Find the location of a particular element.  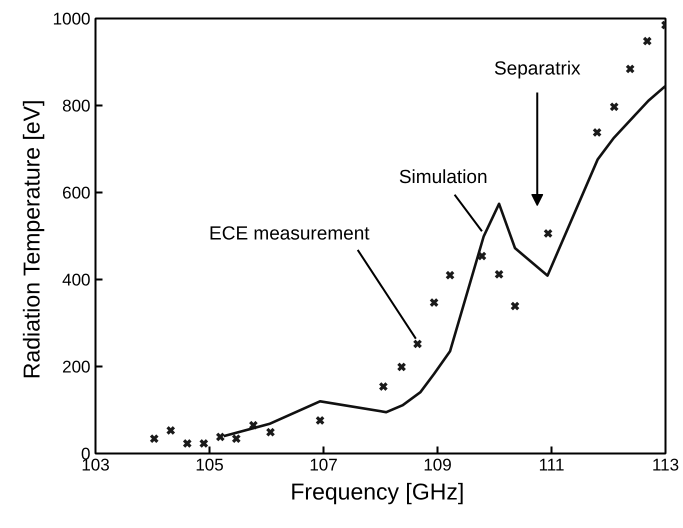

y-tick-label: 1000 is located at coordinates (71, 19).